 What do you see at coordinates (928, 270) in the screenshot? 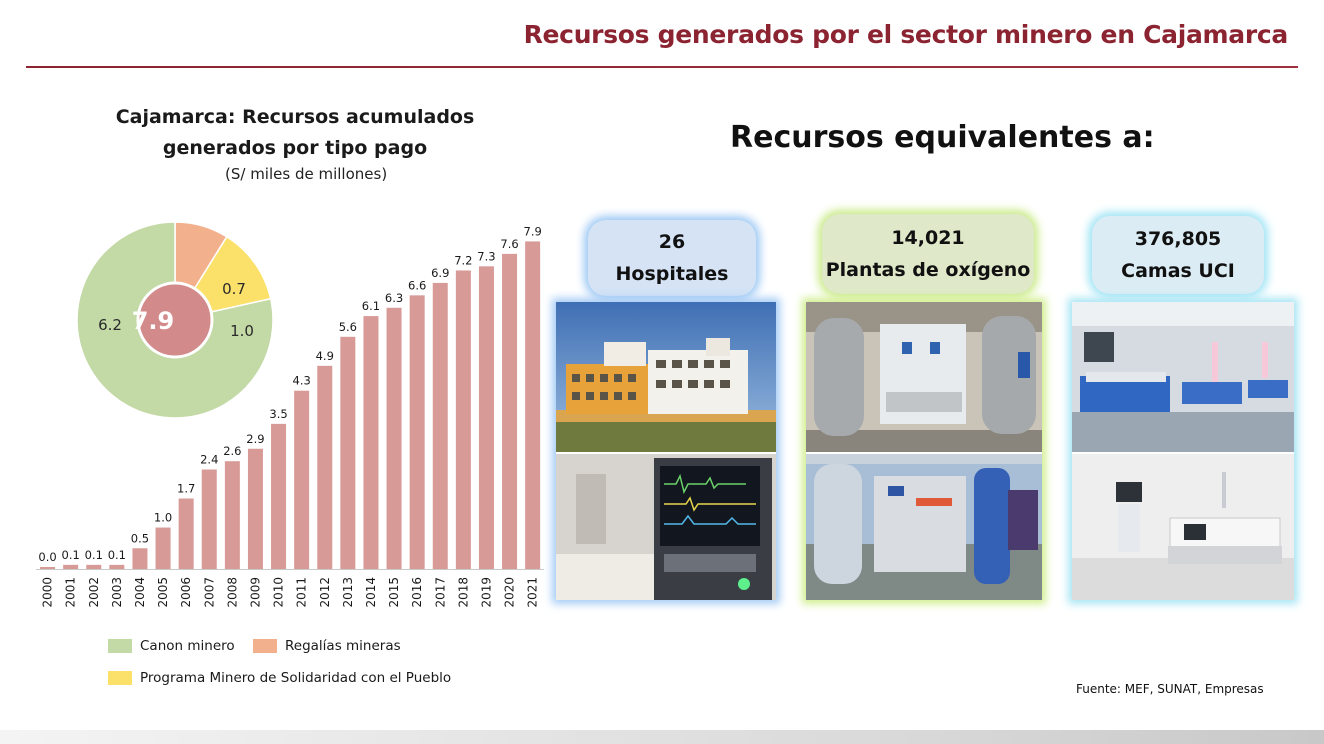
I see `card-plantas-label: Plantas de oxígeno` at bounding box center [928, 270].